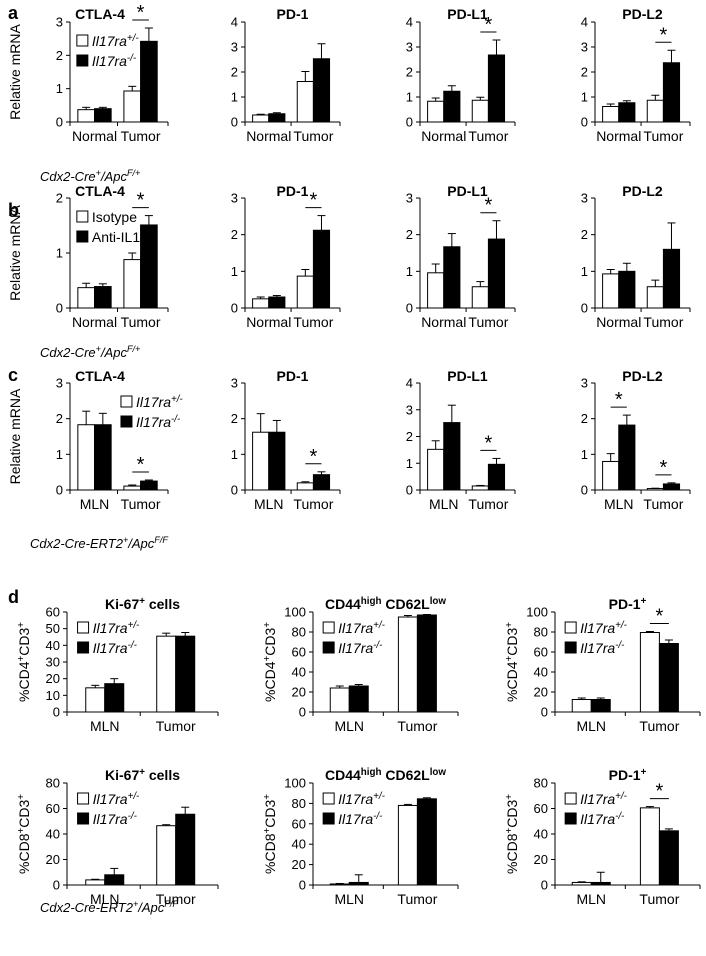 This screenshot has width=706, height=956. I want to click on y-tick-label: 10, so click(53, 695).